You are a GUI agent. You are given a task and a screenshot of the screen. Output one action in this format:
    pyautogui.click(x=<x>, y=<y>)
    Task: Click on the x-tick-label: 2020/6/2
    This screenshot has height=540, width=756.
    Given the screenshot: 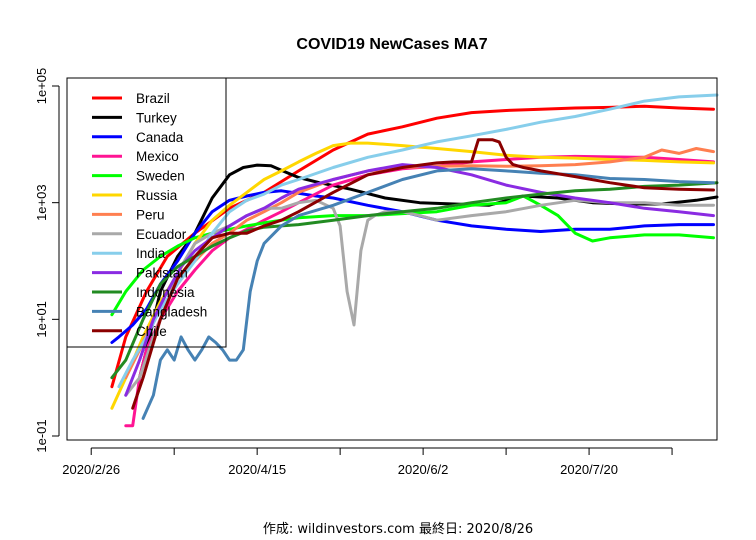 What is the action you would take?
    pyautogui.click(x=423, y=469)
    